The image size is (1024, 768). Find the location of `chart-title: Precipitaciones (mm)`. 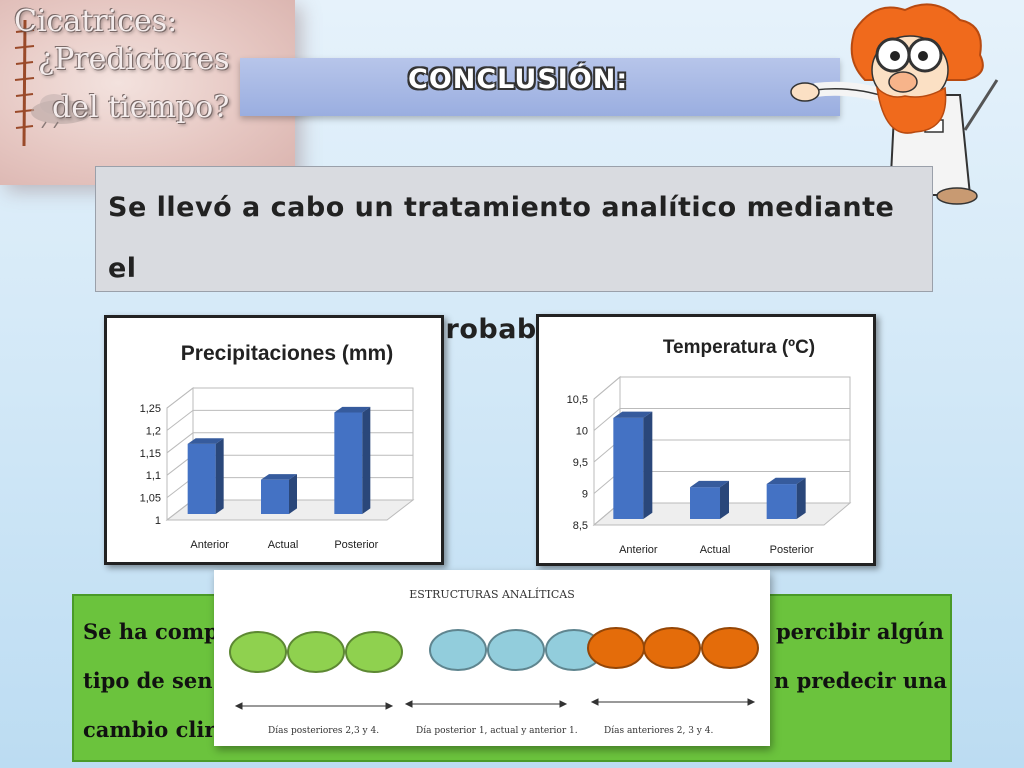

chart-title: Precipitaciones (mm) is located at coordinates (287, 353).